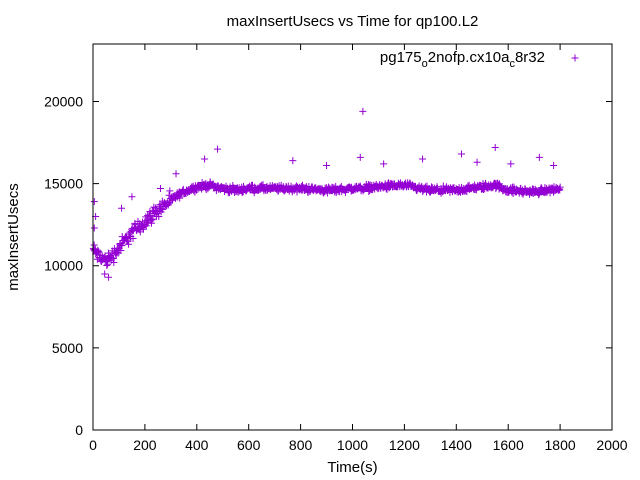 The height and width of the screenshot is (480, 640). I want to click on y-tick-label: 15000, so click(63, 184).